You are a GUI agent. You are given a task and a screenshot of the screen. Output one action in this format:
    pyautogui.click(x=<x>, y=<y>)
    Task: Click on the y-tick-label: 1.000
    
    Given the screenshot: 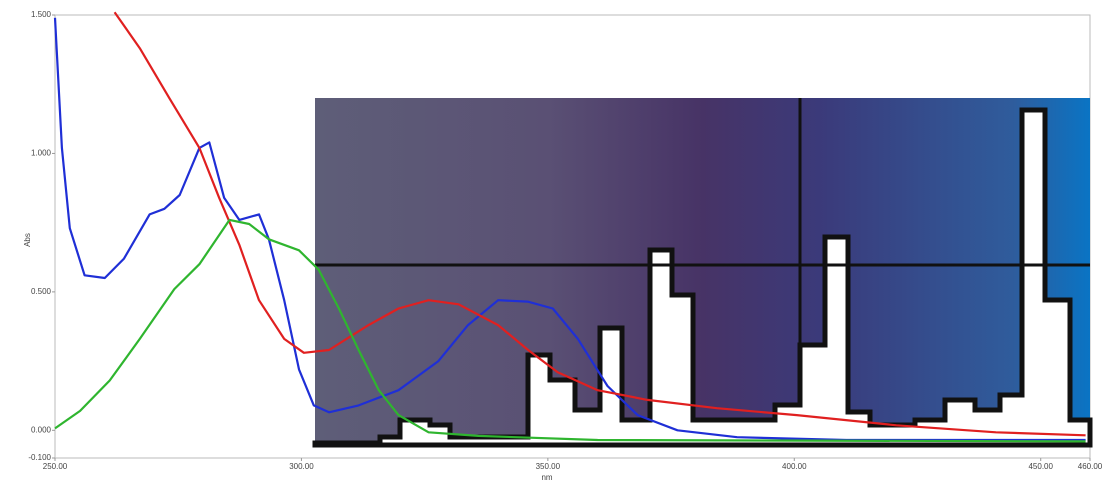 What is the action you would take?
    pyautogui.click(x=41, y=153)
    